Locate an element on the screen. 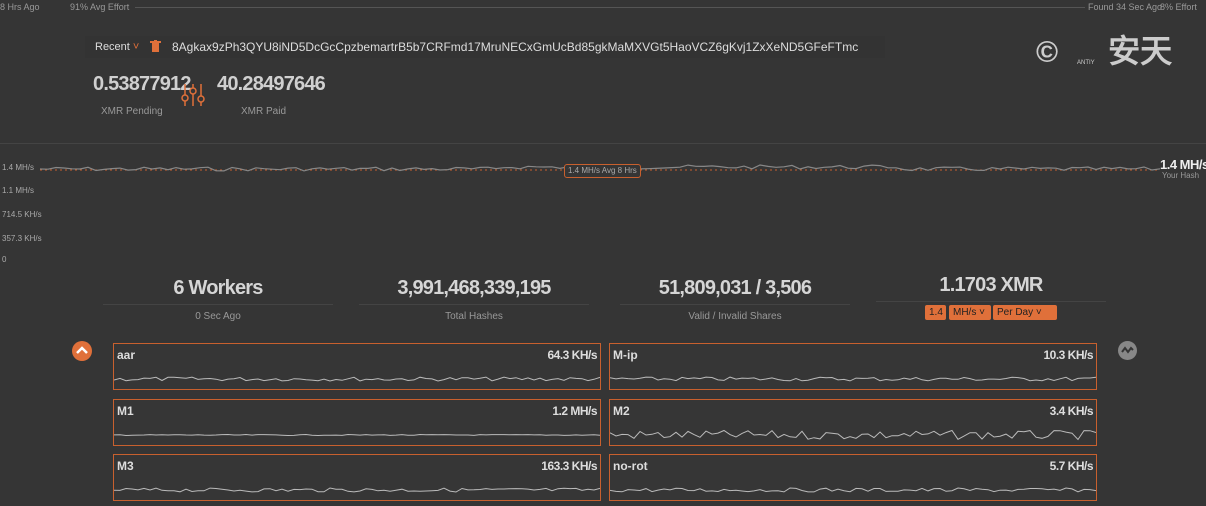 This screenshot has height=506, width=1206. trash-icon is located at coordinates (155, 46).